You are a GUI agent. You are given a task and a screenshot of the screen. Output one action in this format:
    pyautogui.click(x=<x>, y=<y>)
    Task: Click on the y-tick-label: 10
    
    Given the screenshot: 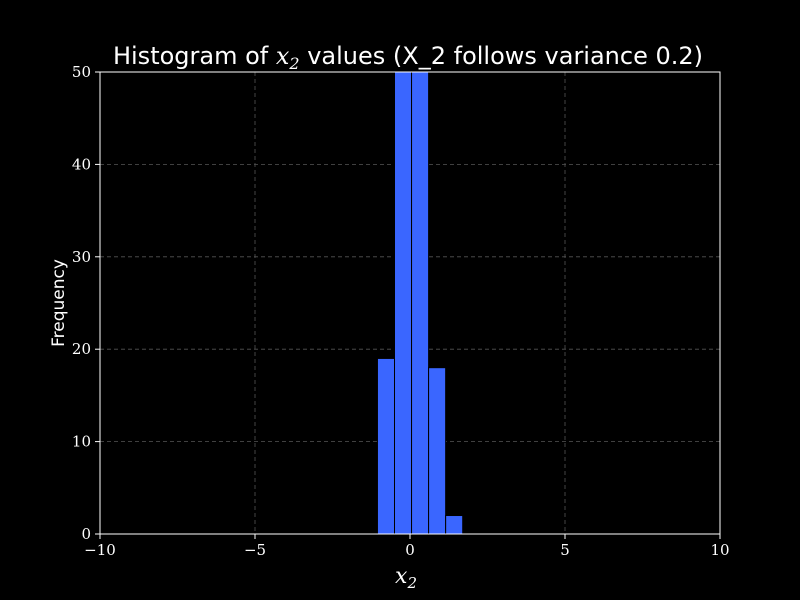 What is the action you would take?
    pyautogui.click(x=81, y=442)
    